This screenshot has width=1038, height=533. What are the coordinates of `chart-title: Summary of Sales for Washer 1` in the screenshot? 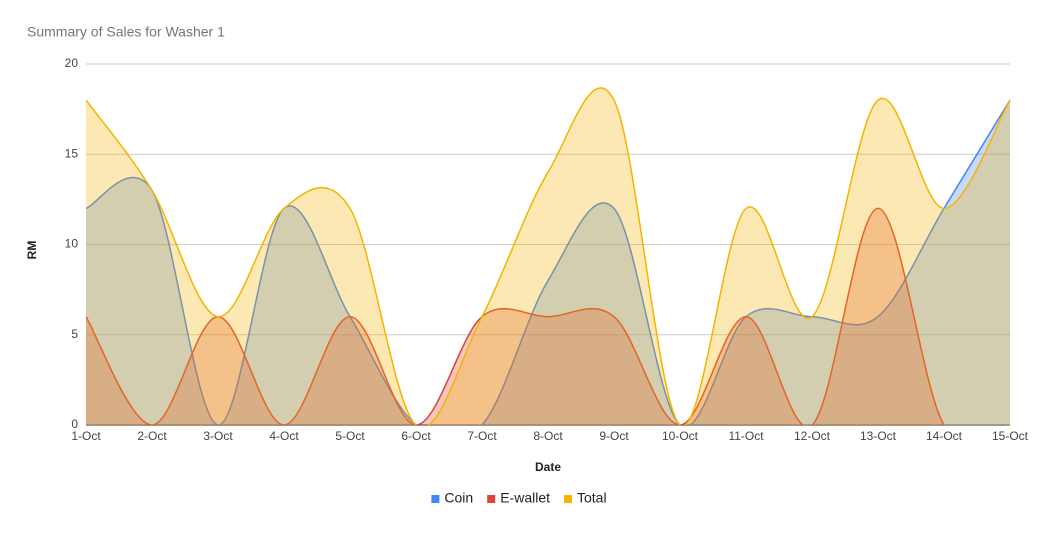 It's located at (126, 32).